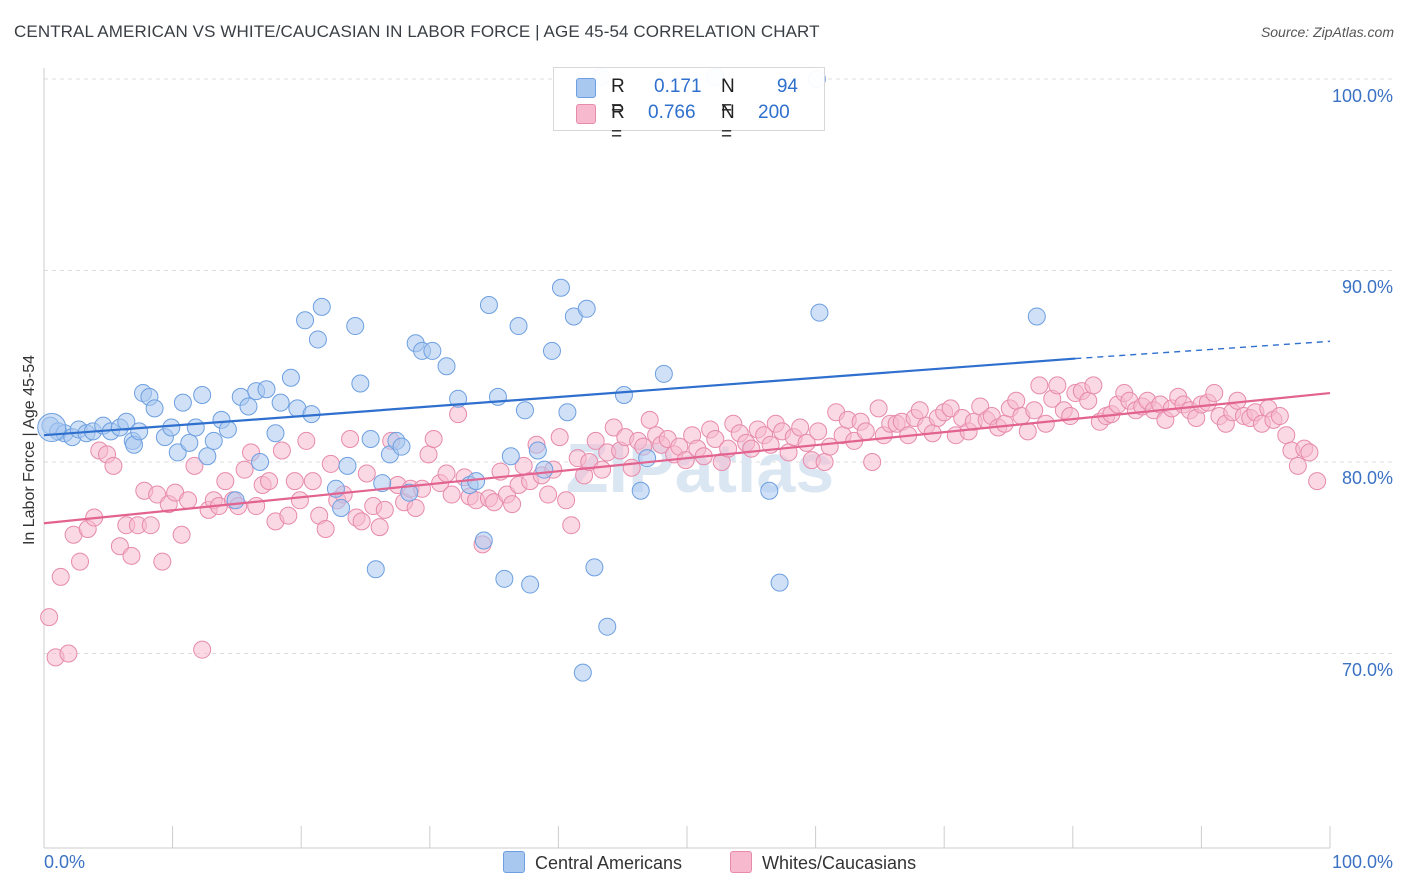  I want to click on bottom-legend-item-central-americans: Central Americans, so click(592, 864).